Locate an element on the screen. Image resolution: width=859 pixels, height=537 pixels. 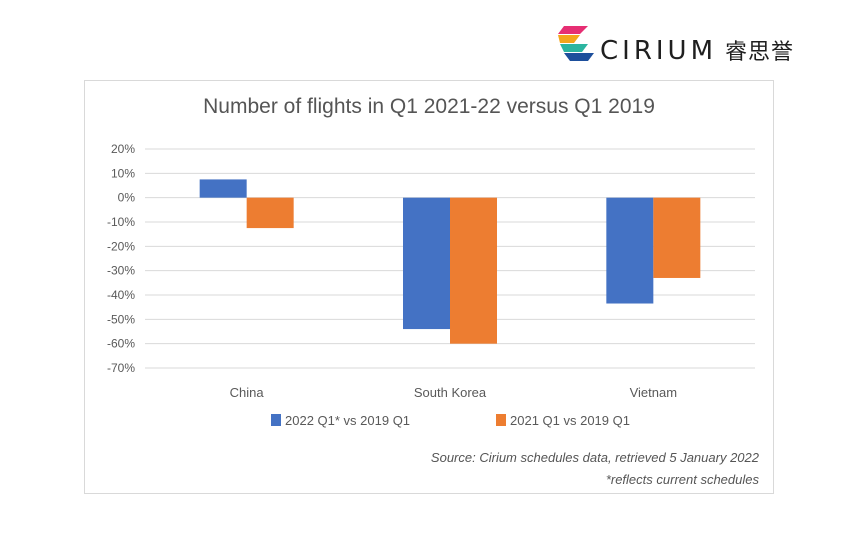
y-tick-label: -50% is located at coordinates (121, 319).